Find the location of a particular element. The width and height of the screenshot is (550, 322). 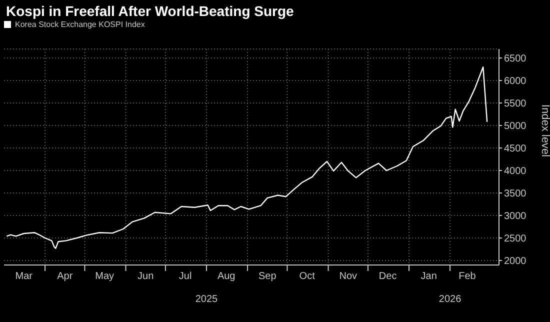

x-tick-label: Oct is located at coordinates (307, 276).